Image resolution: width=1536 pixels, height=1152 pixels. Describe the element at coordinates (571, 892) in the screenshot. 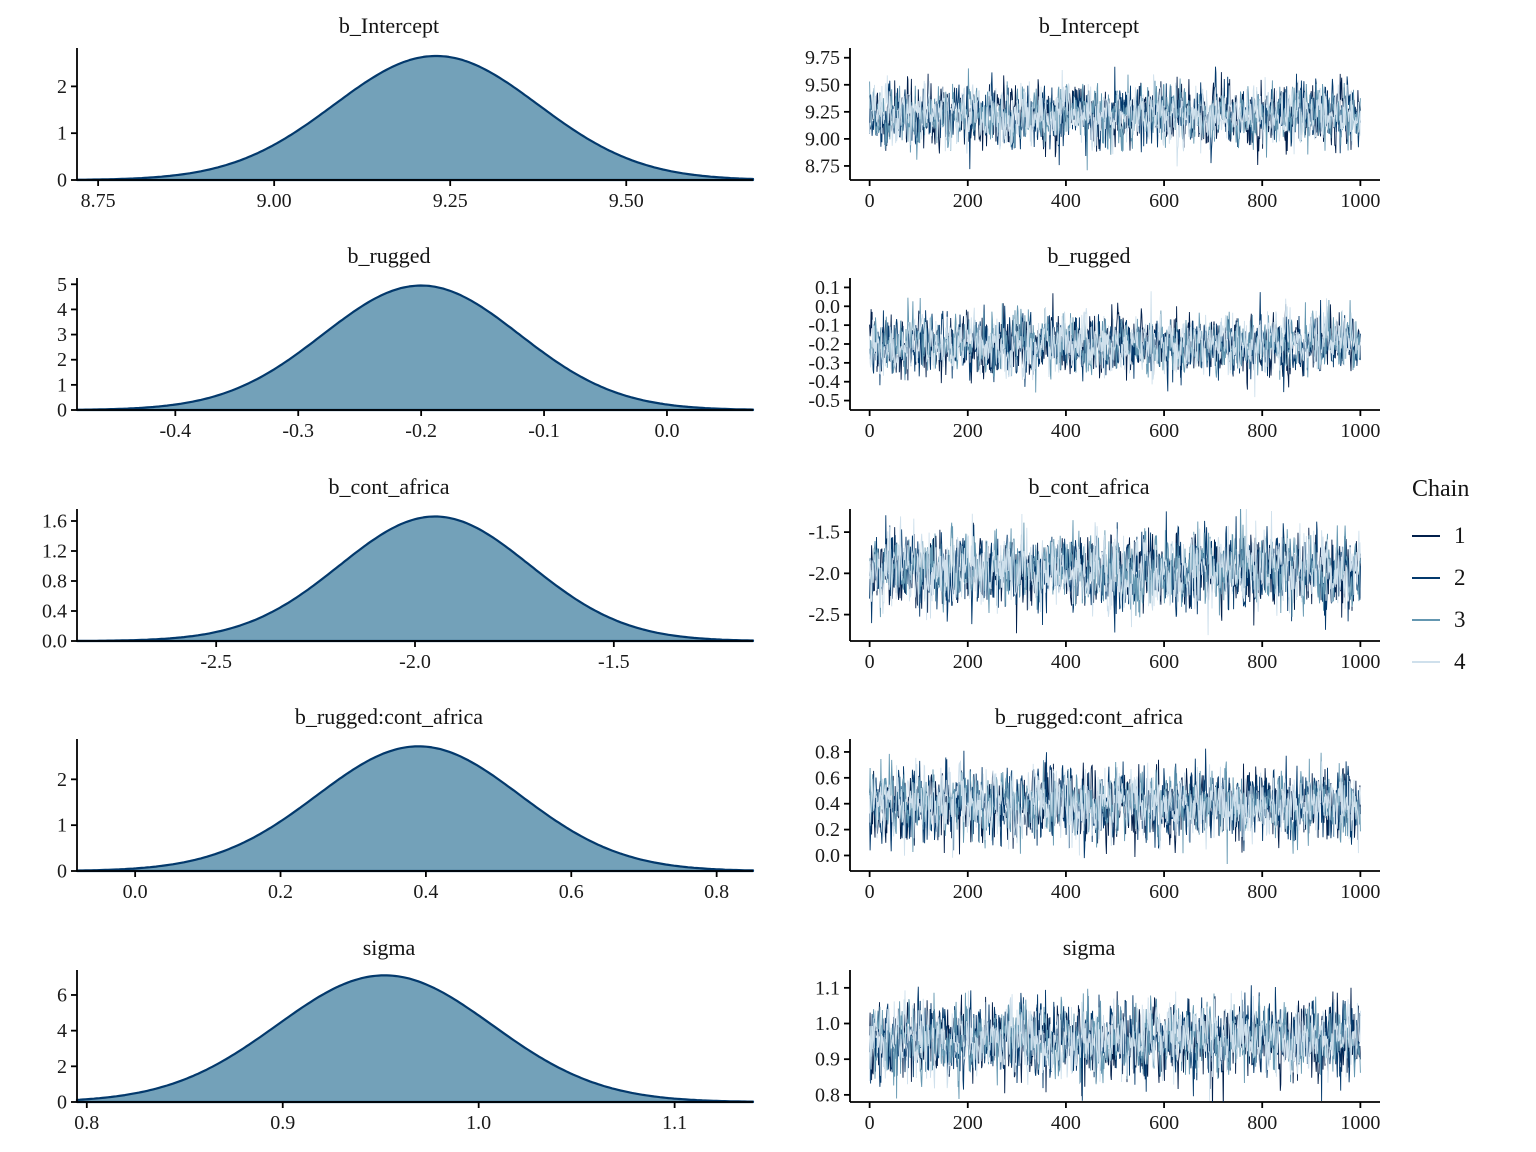

I see `svg-text: 0.6` at that location.